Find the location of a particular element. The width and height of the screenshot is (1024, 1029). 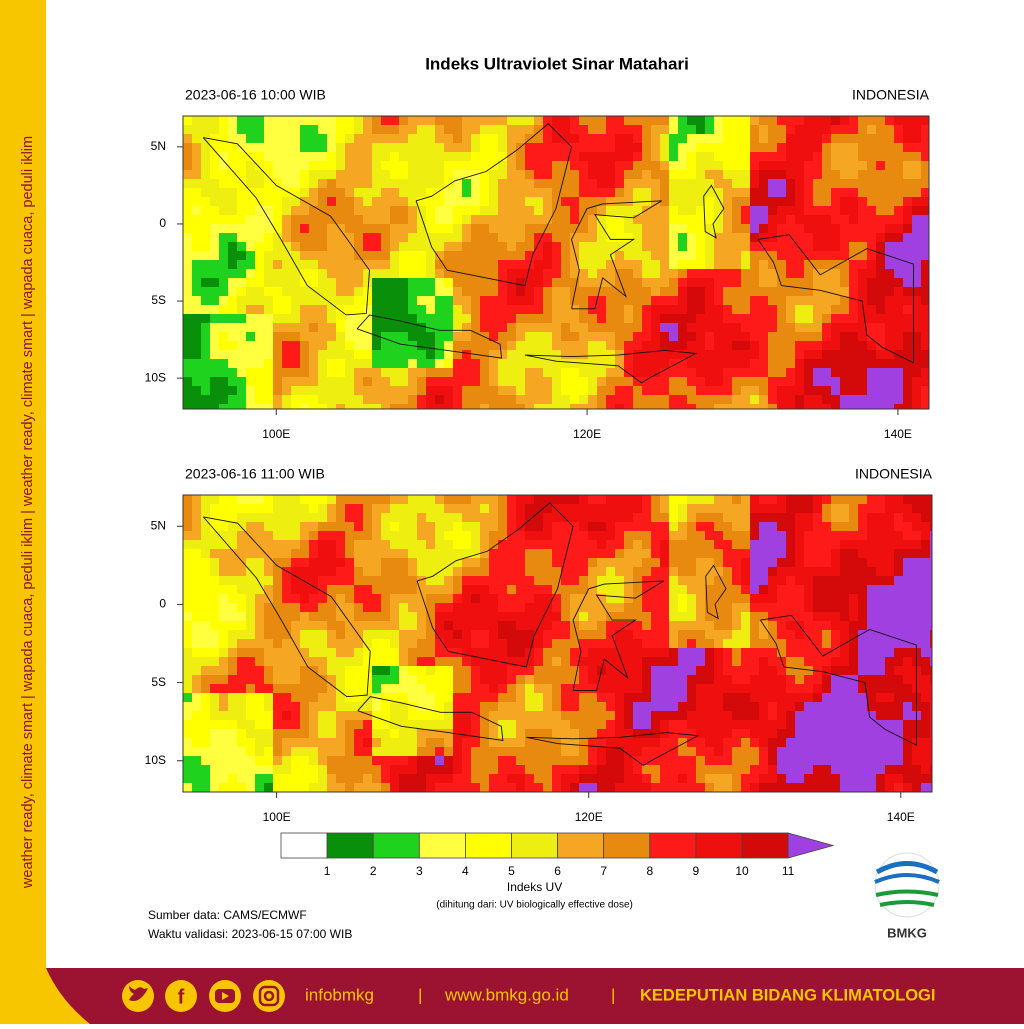

lat-tick-label: 10S is located at coordinates (155, 377).